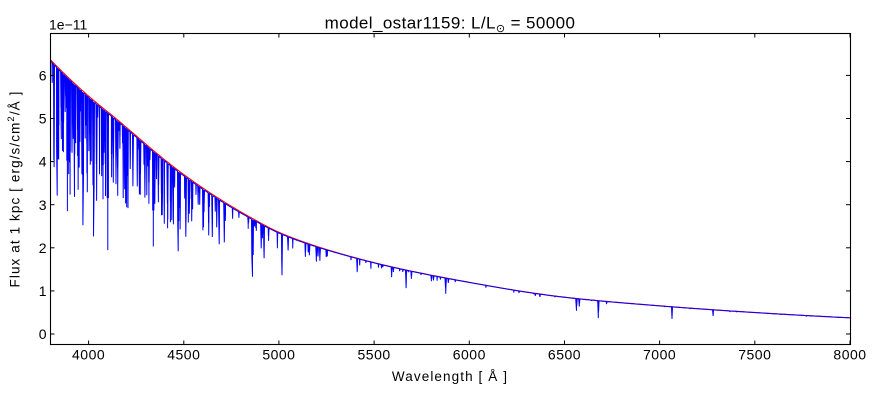 The height and width of the screenshot is (400, 880). What do you see at coordinates (278, 354) in the screenshot?
I see `svg-text: 5000` at bounding box center [278, 354].